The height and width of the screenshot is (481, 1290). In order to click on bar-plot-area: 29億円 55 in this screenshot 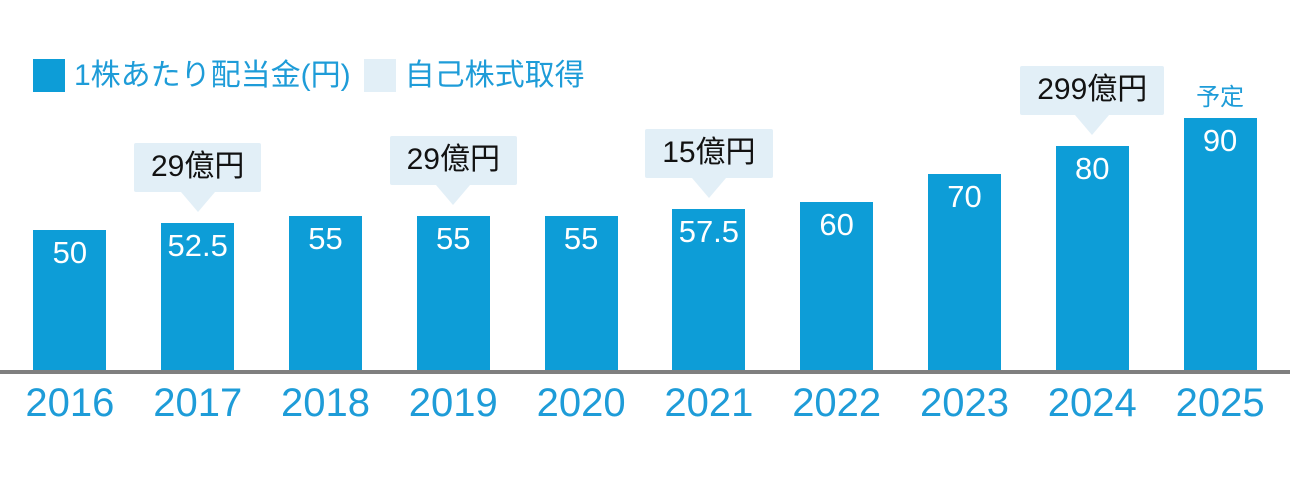, I will do `click(453, 185)`.